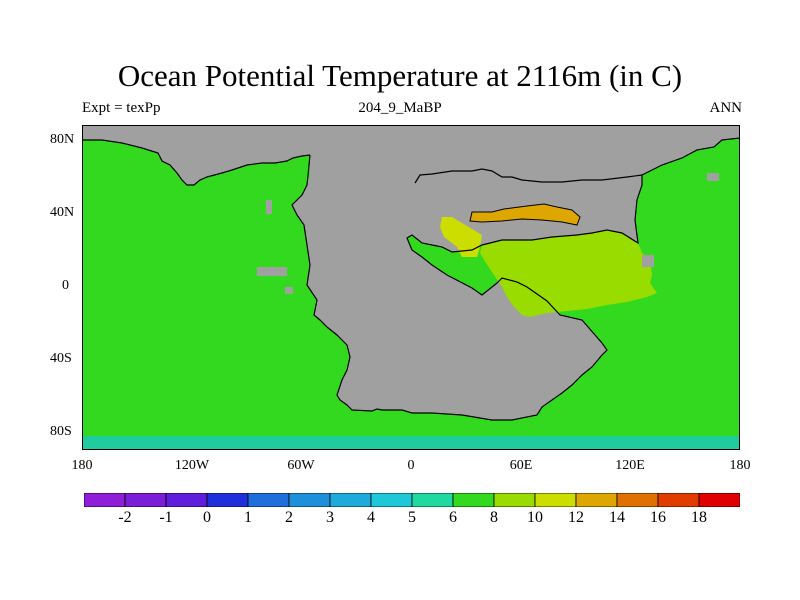 This screenshot has width=800, height=600. What do you see at coordinates (699, 517) in the screenshot?
I see `colorbar-label: 18` at bounding box center [699, 517].